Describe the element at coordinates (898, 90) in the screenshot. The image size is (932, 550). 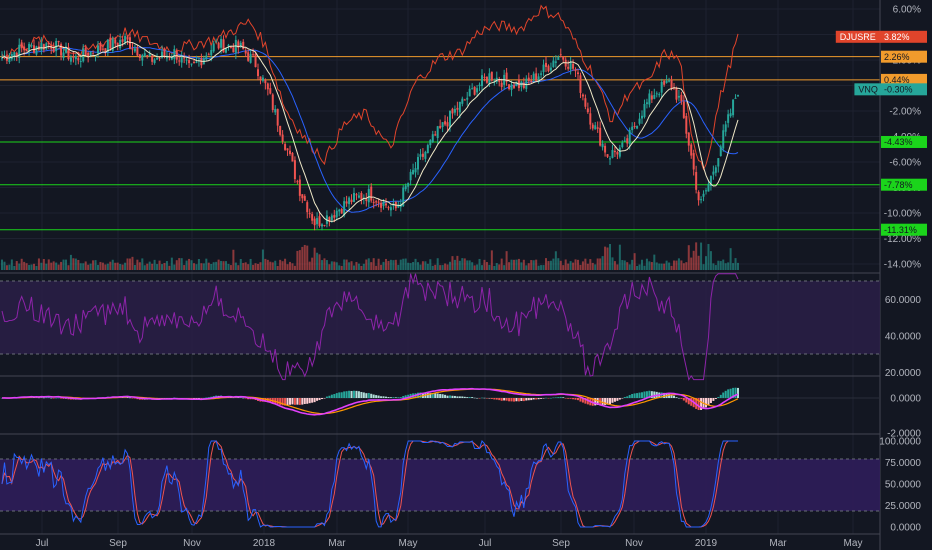
I see `price-level-label: -0.30%` at that location.